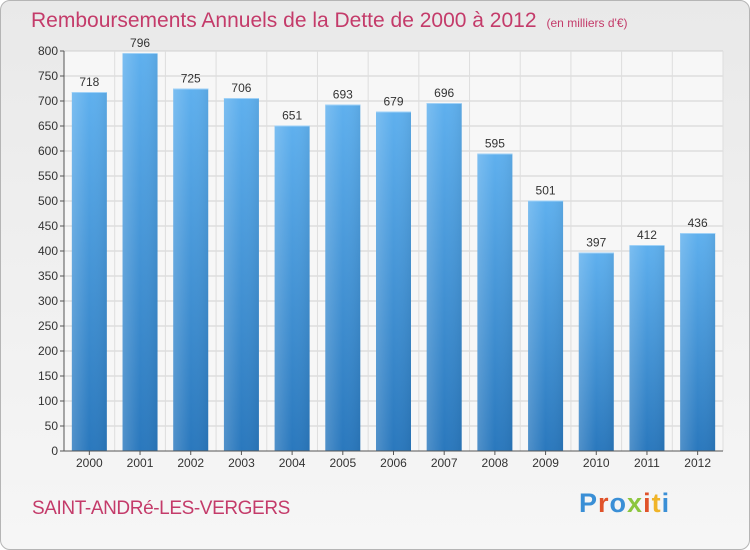  I want to click on y-tick-label: 750, so click(48, 76).